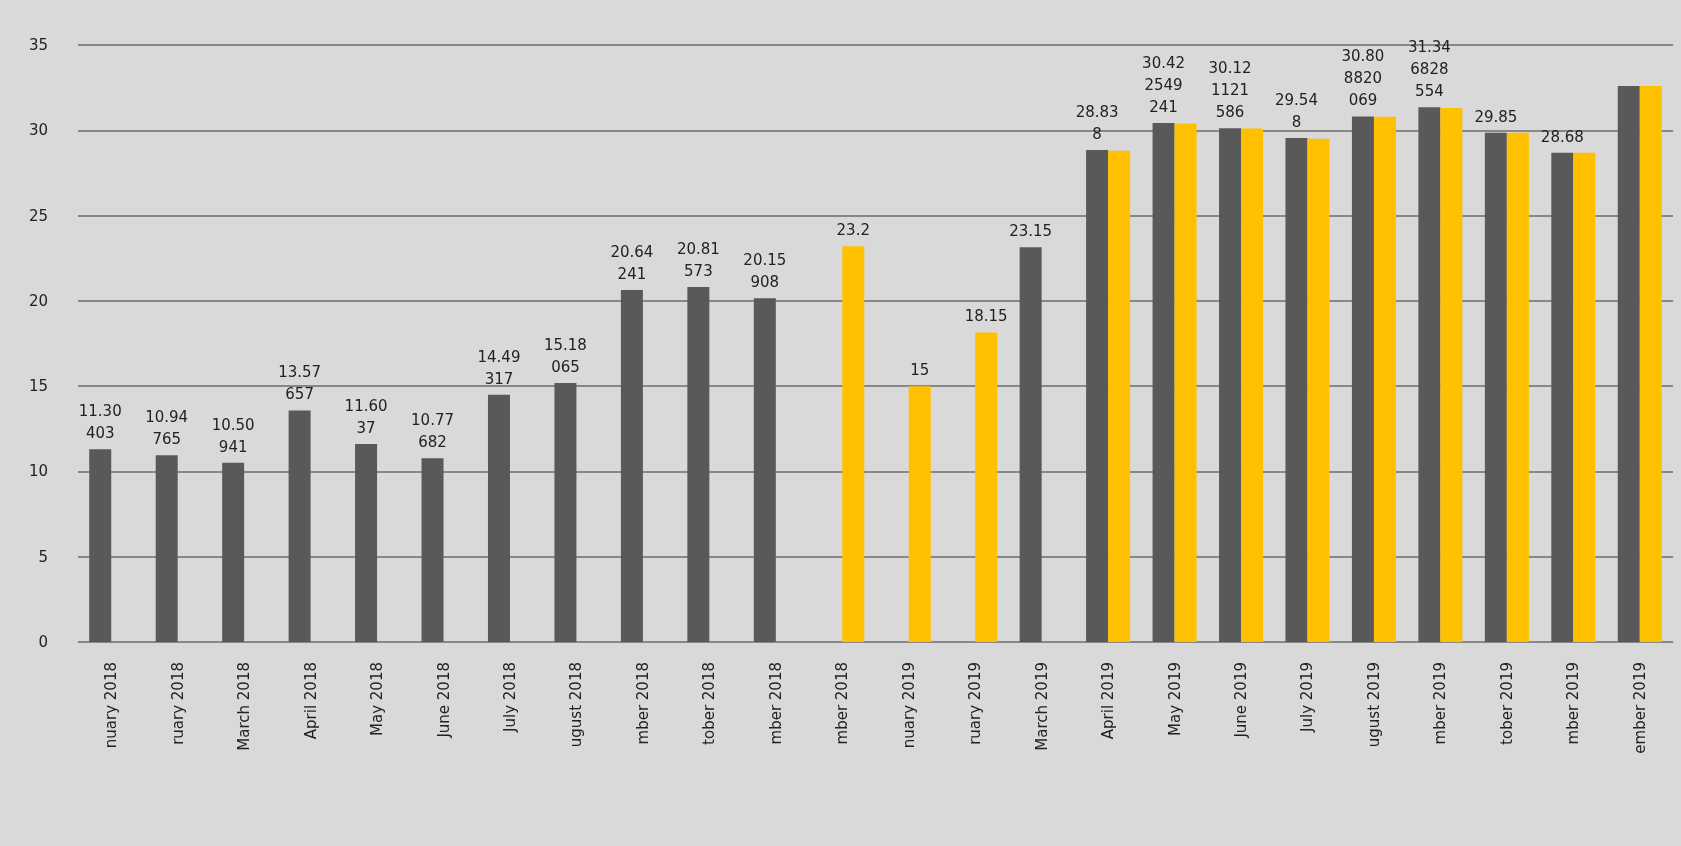 The image size is (1681, 846). Describe the element at coordinates (565, 356) in the screenshot. I see `data-label: 15.18065` at that location.